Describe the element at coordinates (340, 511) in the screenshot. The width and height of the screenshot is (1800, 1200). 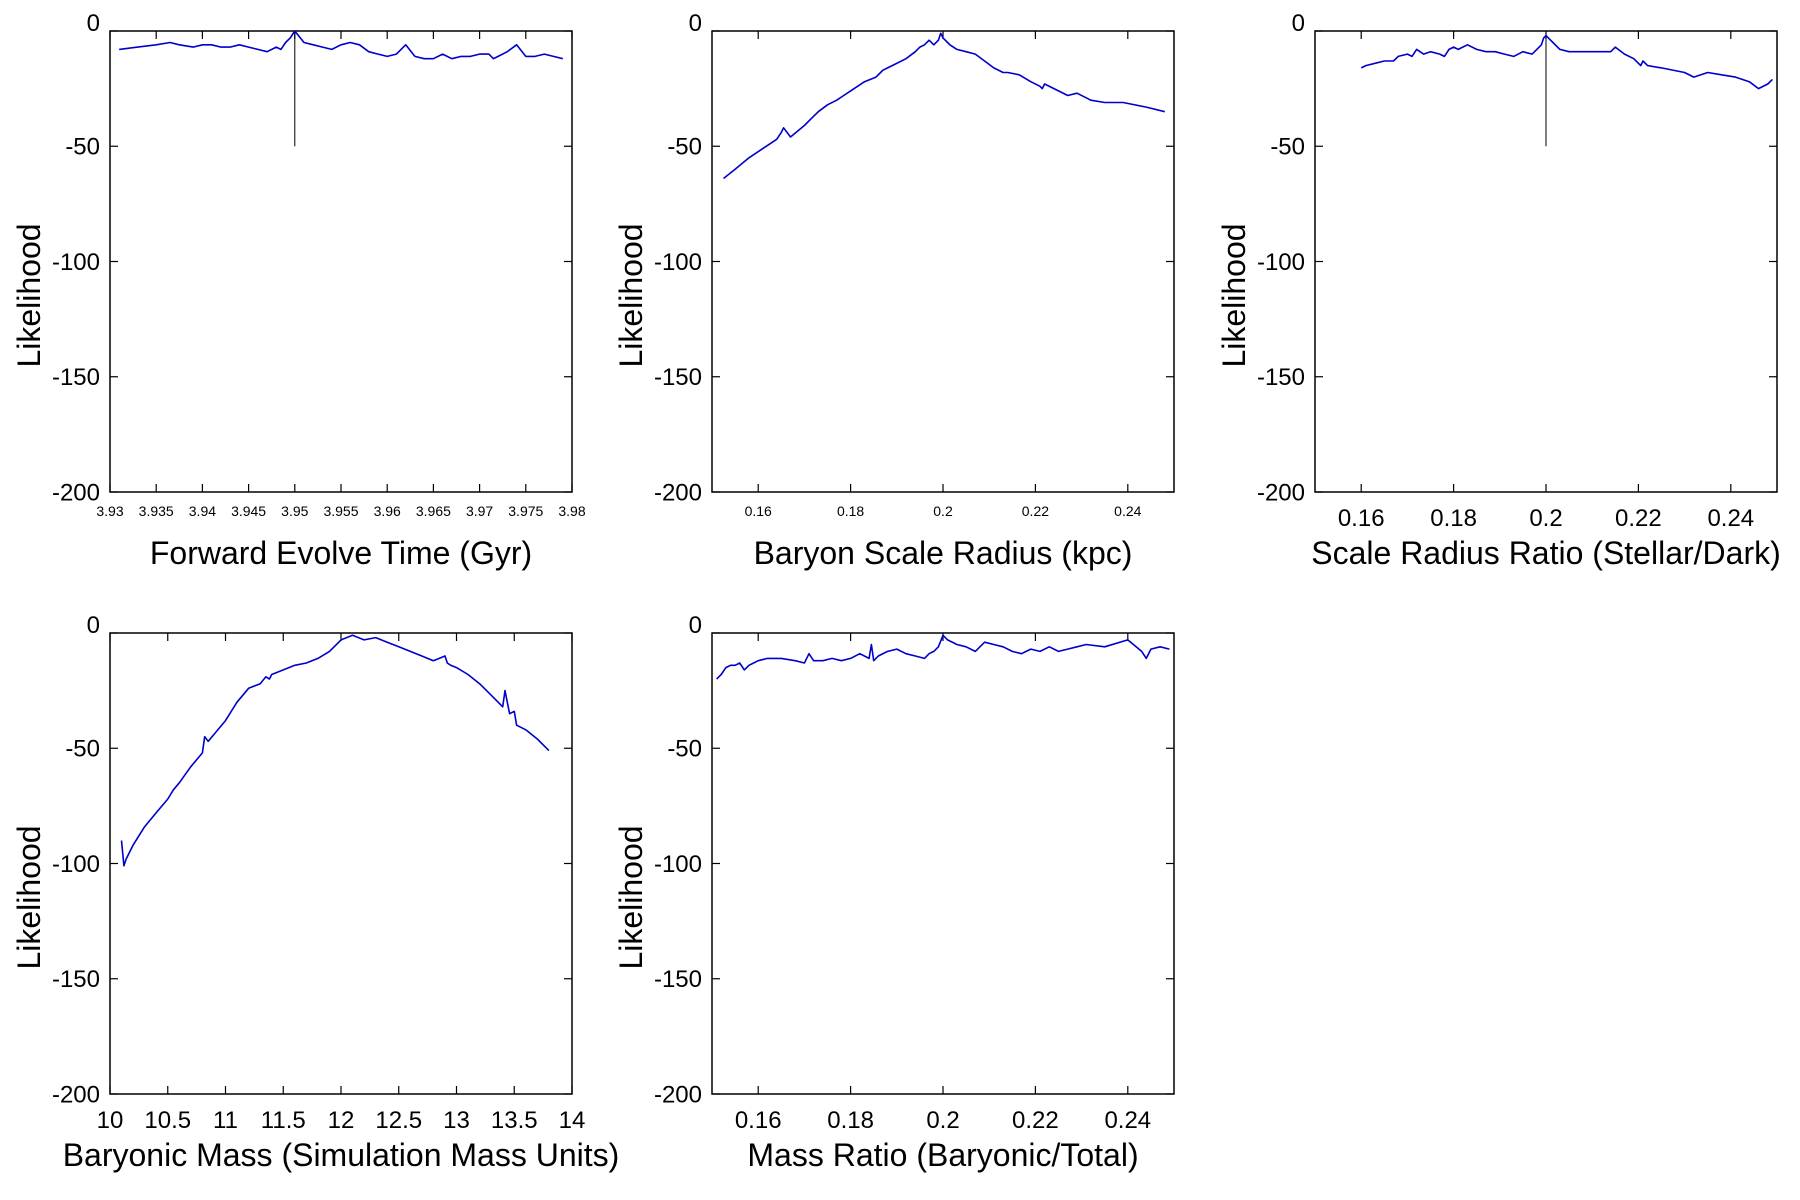
I see `x-tick-label: 3.955` at that location.